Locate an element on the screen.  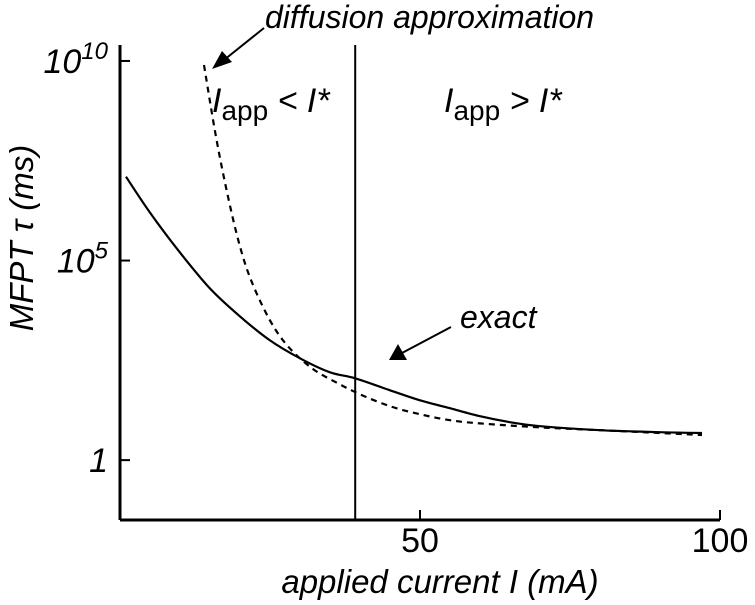
arrow-diffusion is located at coordinates (238, 48).